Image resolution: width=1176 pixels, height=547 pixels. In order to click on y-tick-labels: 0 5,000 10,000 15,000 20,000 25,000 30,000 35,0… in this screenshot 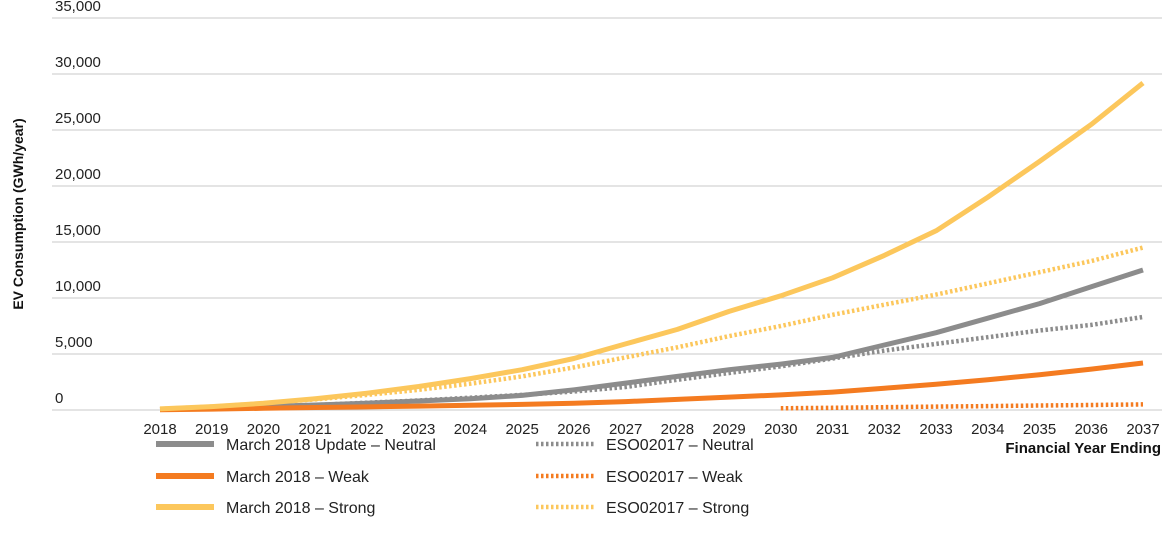, I will do `click(78, 203)`.